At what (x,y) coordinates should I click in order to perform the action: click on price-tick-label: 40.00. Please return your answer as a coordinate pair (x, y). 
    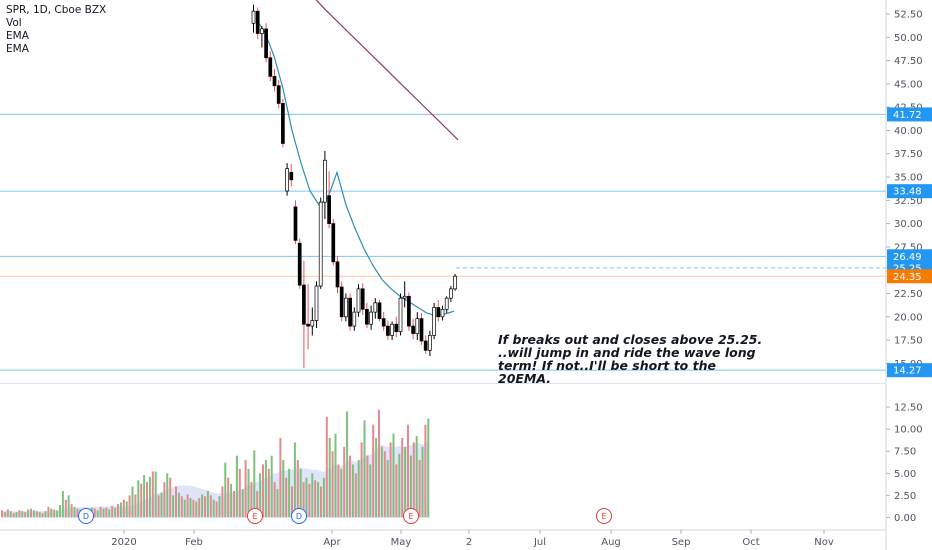
    Looking at the image, I should click on (908, 131).